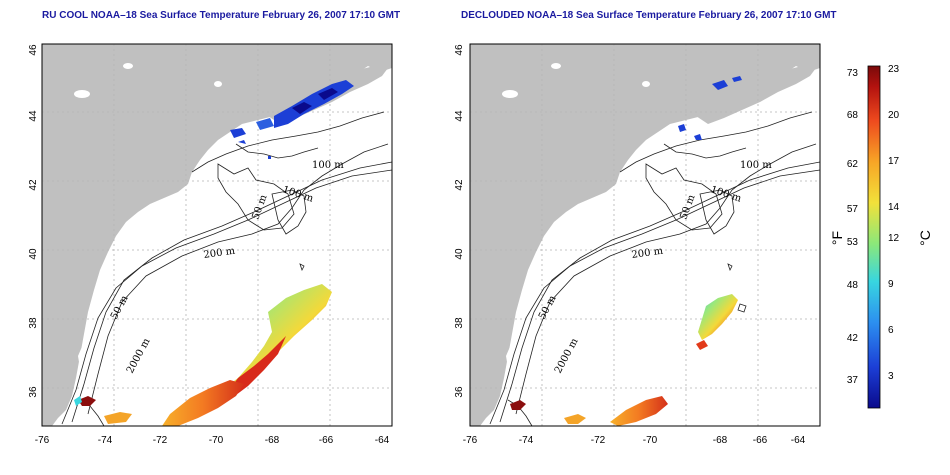 The height and width of the screenshot is (475, 950). I want to click on colorbar-celsius-ticks: 23 20 17 14 12 9 6 3, so click(894, 223).